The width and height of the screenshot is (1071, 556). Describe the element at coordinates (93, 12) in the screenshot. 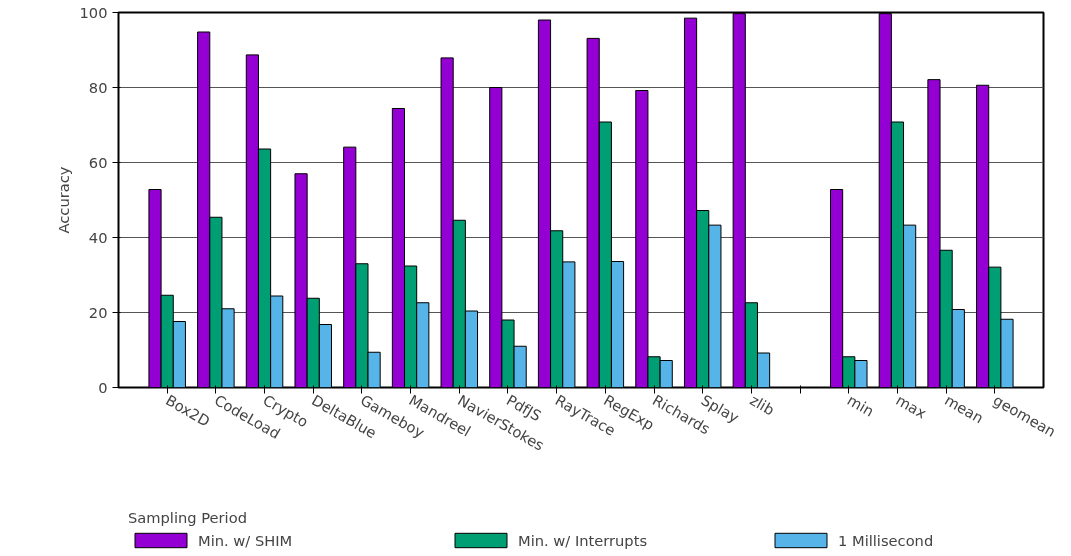

I see `y-tick-label: 100` at that location.